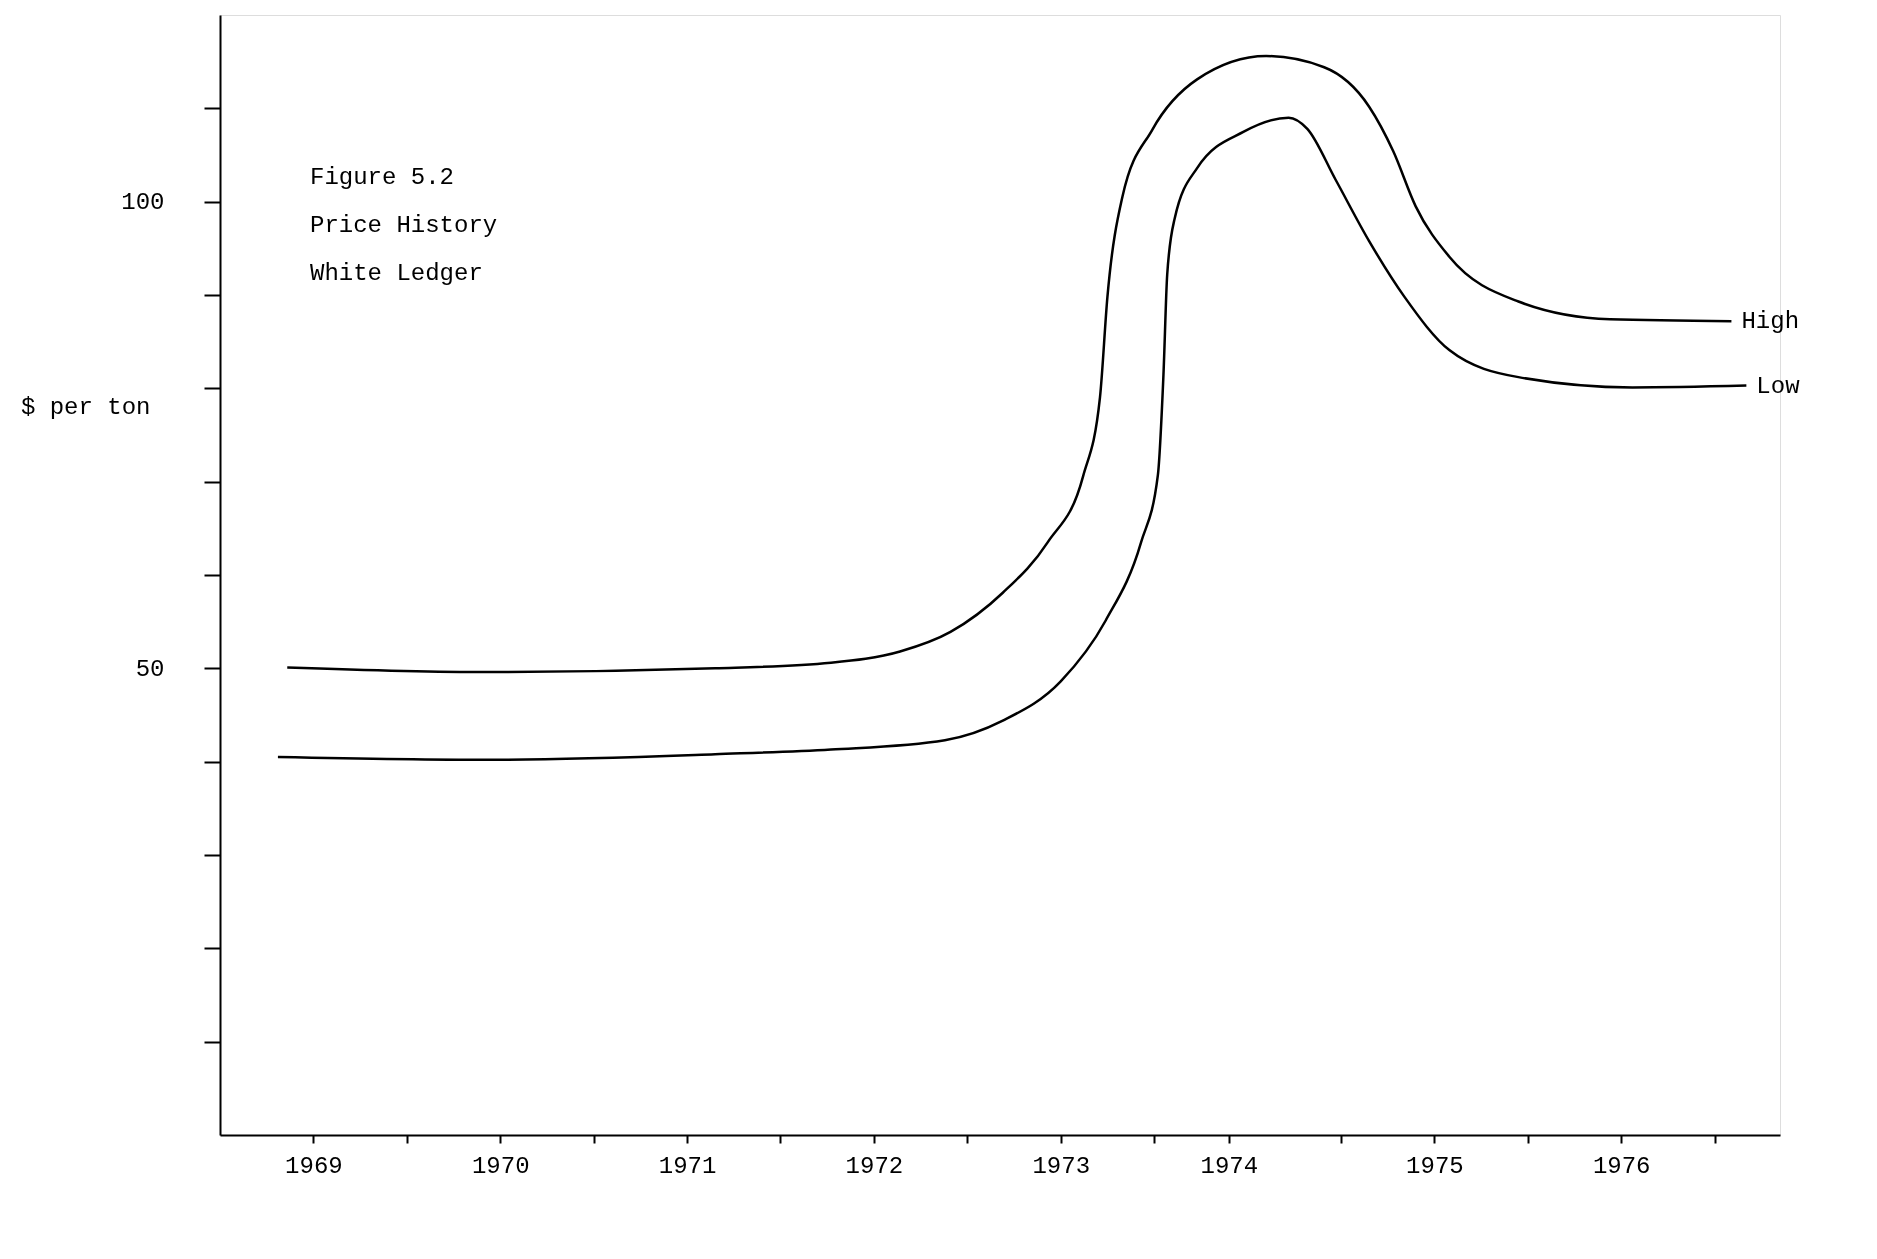 The image size is (1877, 1259). I want to click on x-tick-label: 1976, so click(1621, 1166).